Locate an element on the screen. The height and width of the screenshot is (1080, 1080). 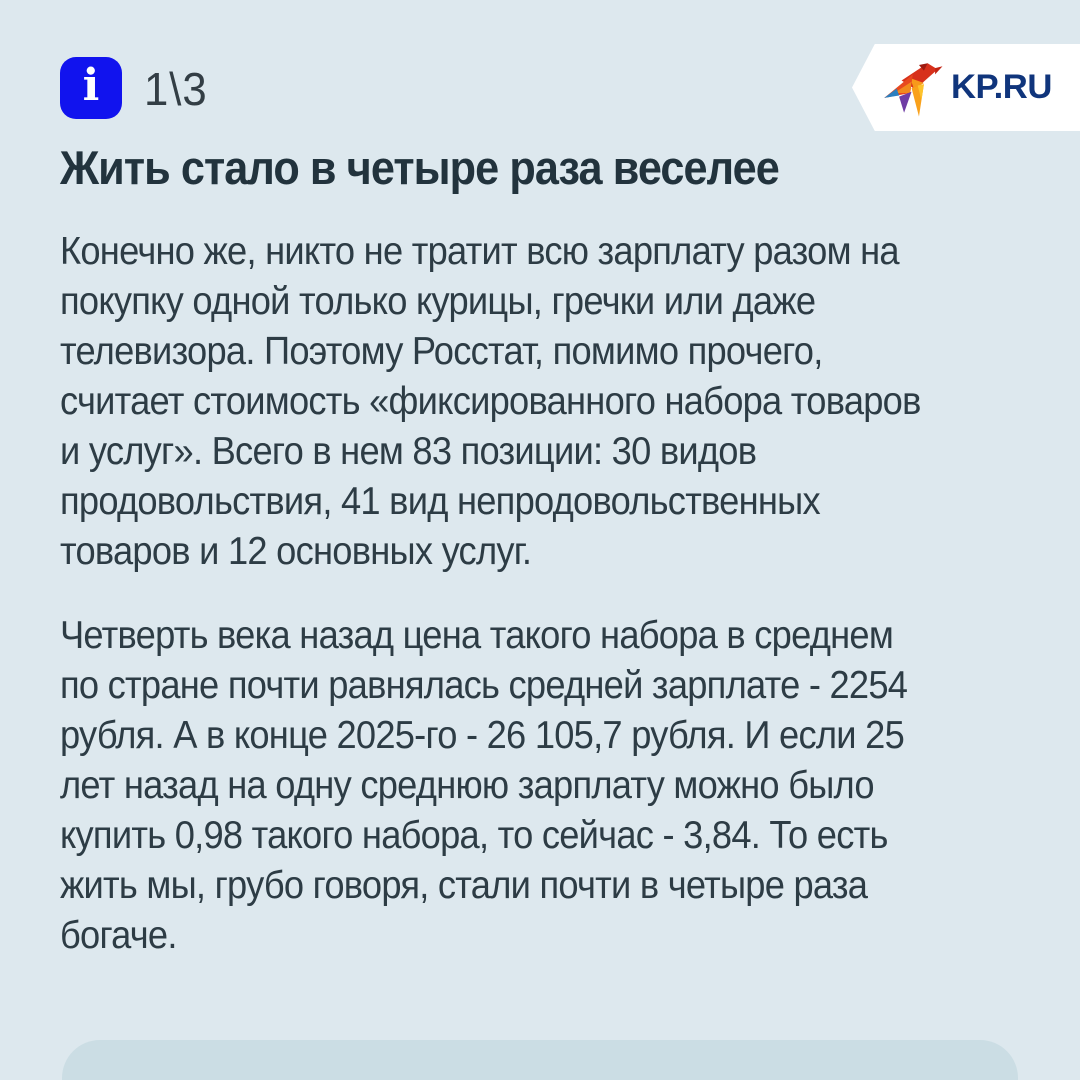
article-title: Жить стало в четыре раза веселее is located at coordinates (420, 167).